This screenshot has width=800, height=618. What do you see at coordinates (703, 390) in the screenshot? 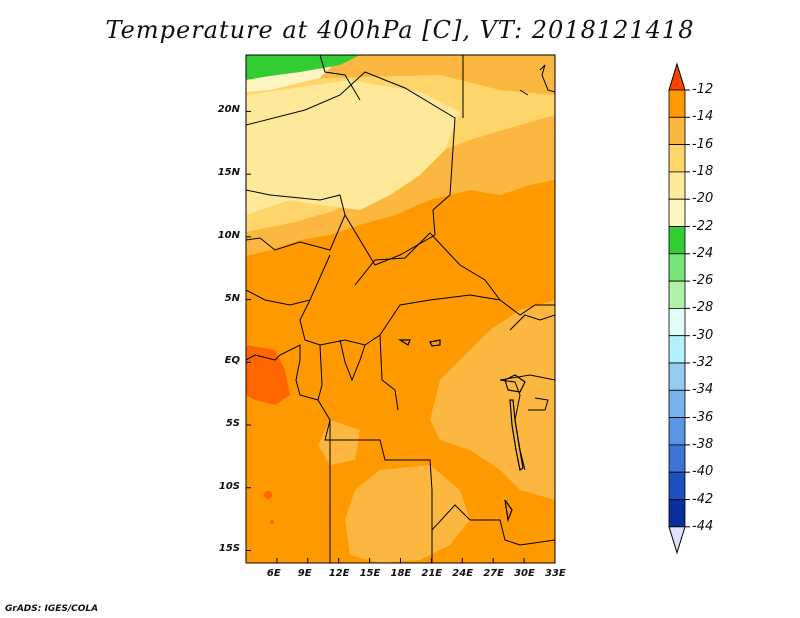
I see `colorbar-level-label: -34` at bounding box center [703, 390].